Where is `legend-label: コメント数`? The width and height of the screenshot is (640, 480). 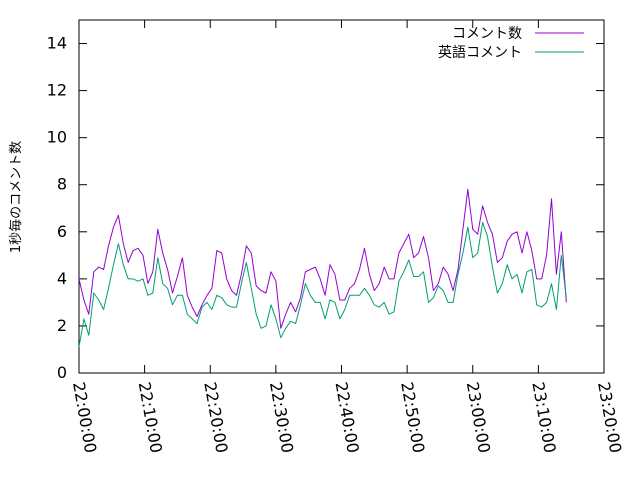 legend-label: コメント数 is located at coordinates (487, 34).